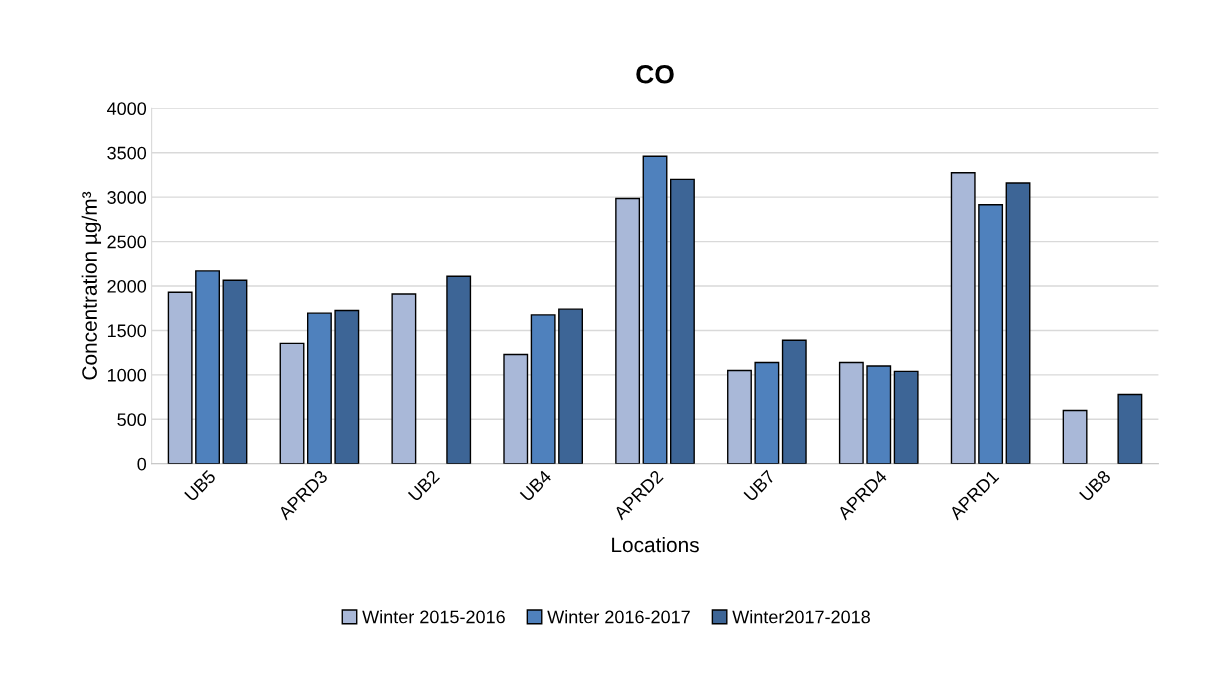 This screenshot has height=677, width=1213. I want to click on y-tick-label: 2000, so click(127, 286).